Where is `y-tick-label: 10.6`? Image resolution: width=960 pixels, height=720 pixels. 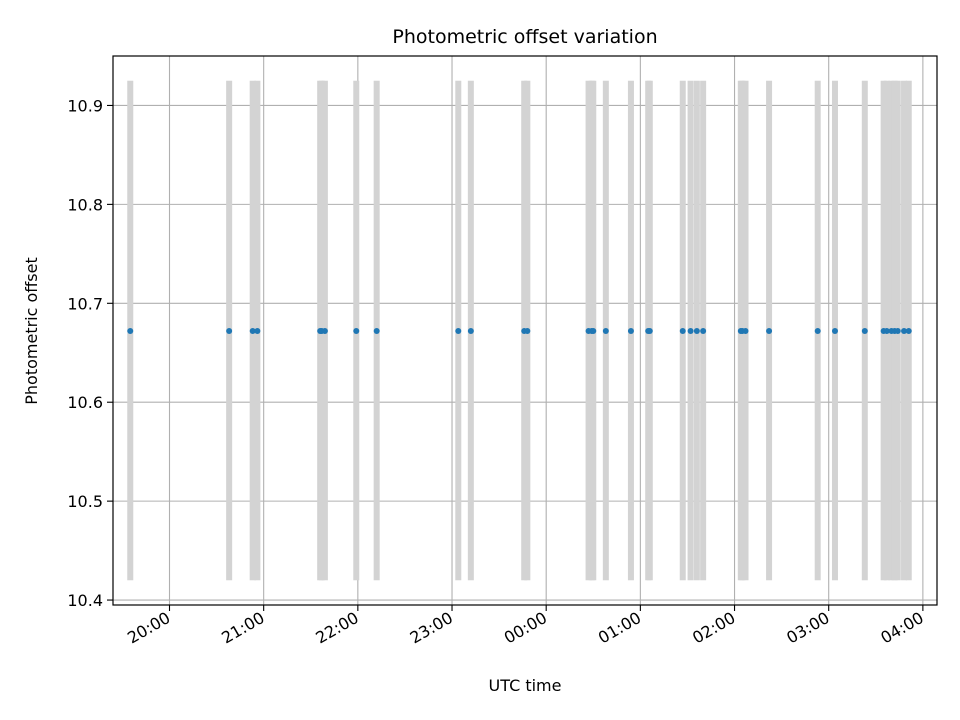 y-tick-label: 10.6 is located at coordinates (85, 402).